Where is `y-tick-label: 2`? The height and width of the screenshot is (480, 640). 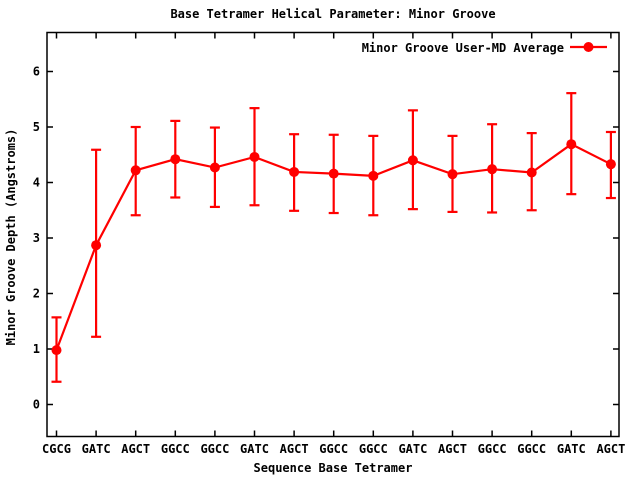 y-tick-label: 2 is located at coordinates (36, 294).